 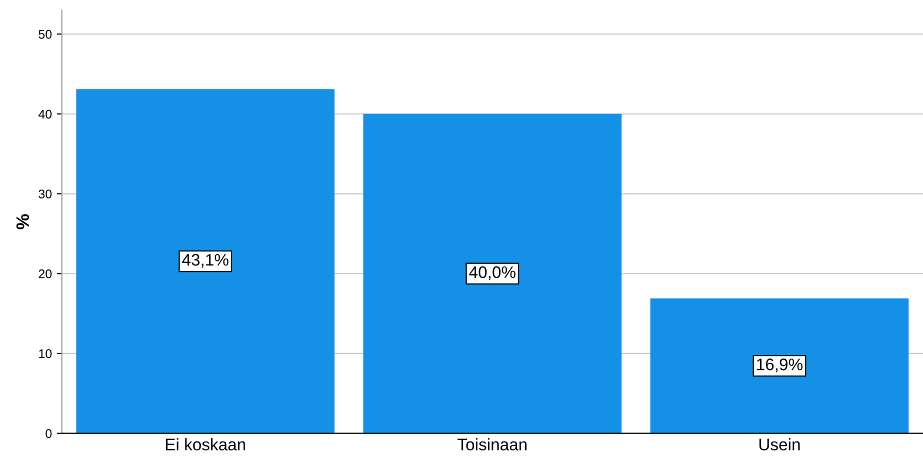 I want to click on y-tick-label: 40, so click(x=45, y=114).